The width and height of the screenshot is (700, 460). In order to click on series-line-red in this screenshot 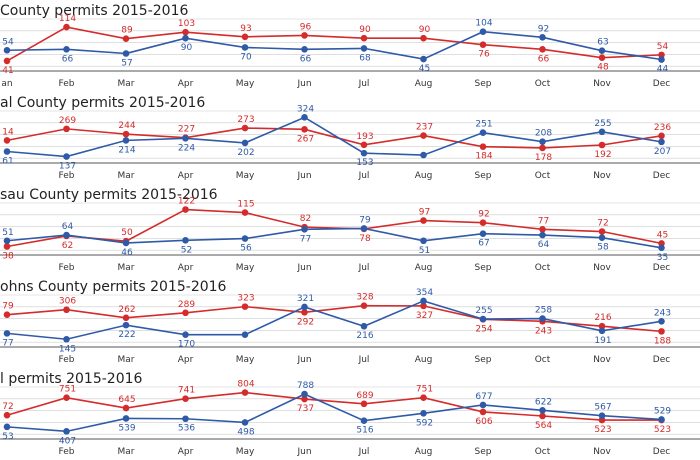, I will do `click(334, 228)`.